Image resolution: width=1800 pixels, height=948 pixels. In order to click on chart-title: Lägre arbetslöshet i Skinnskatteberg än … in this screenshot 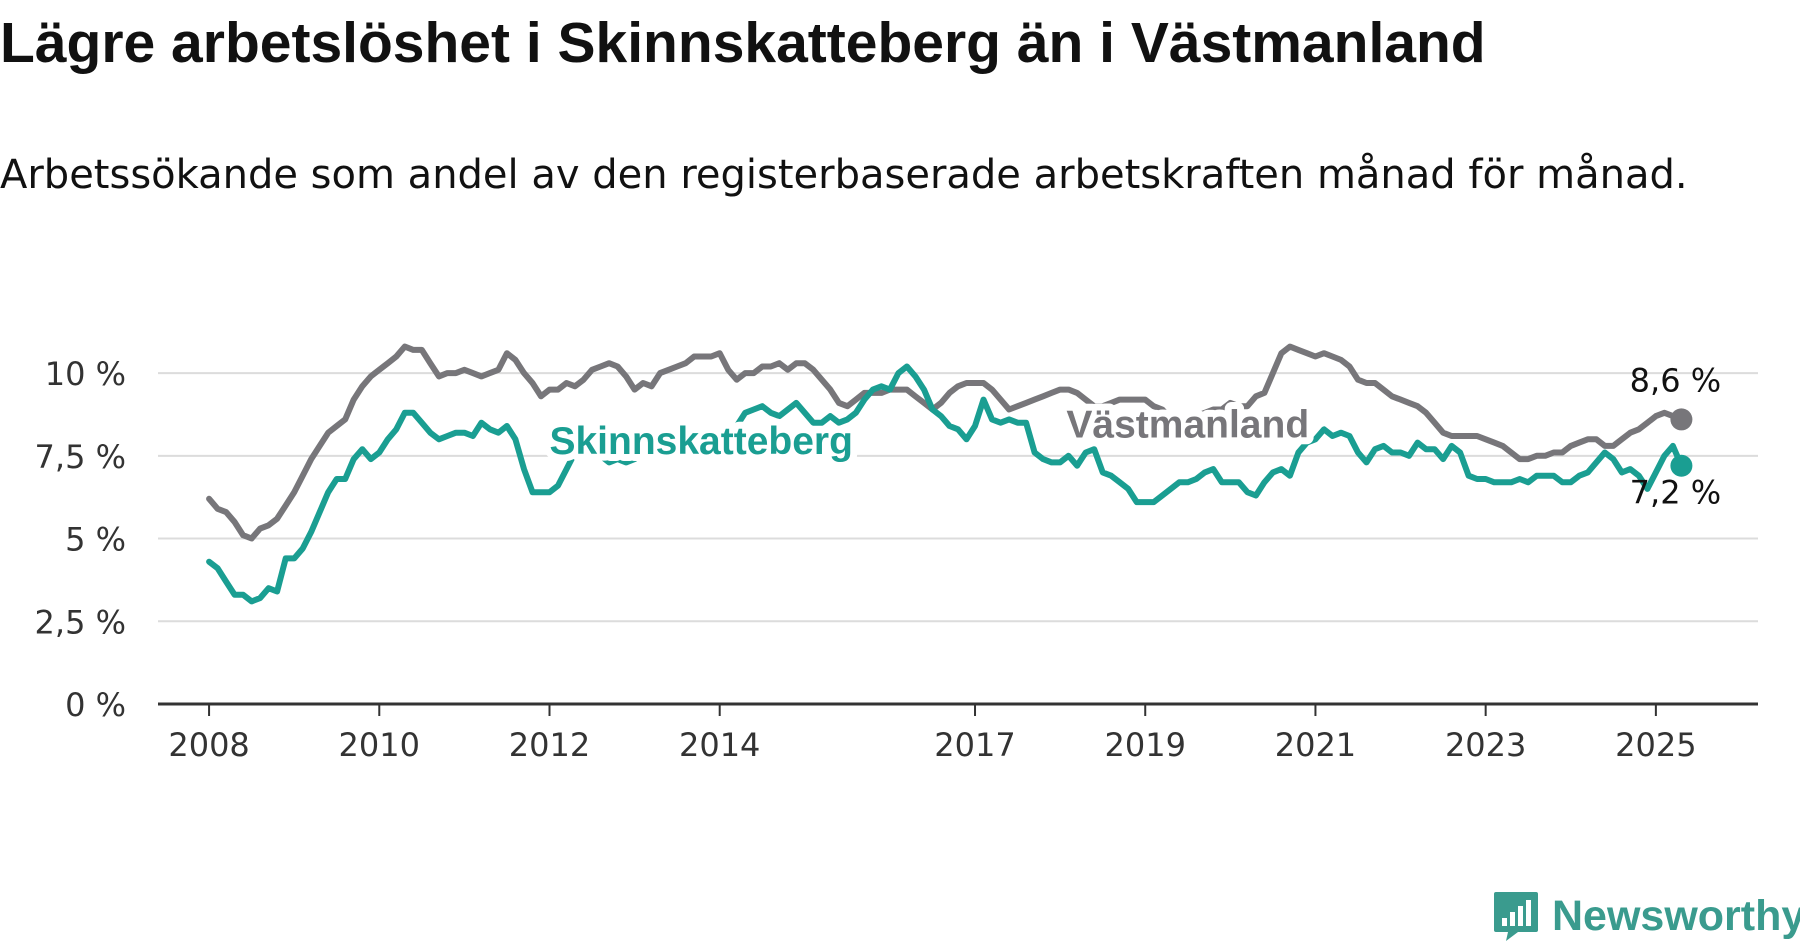, I will do `click(743, 43)`.